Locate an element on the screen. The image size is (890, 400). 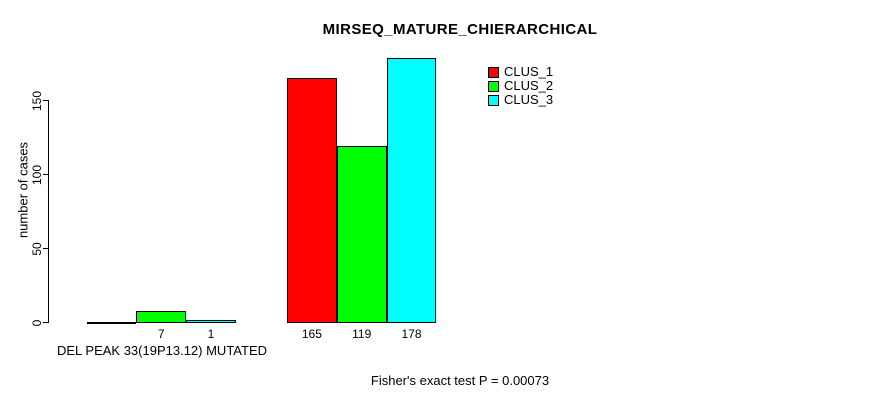
legend-label-clus2: CLUS_2 is located at coordinates (529, 85).